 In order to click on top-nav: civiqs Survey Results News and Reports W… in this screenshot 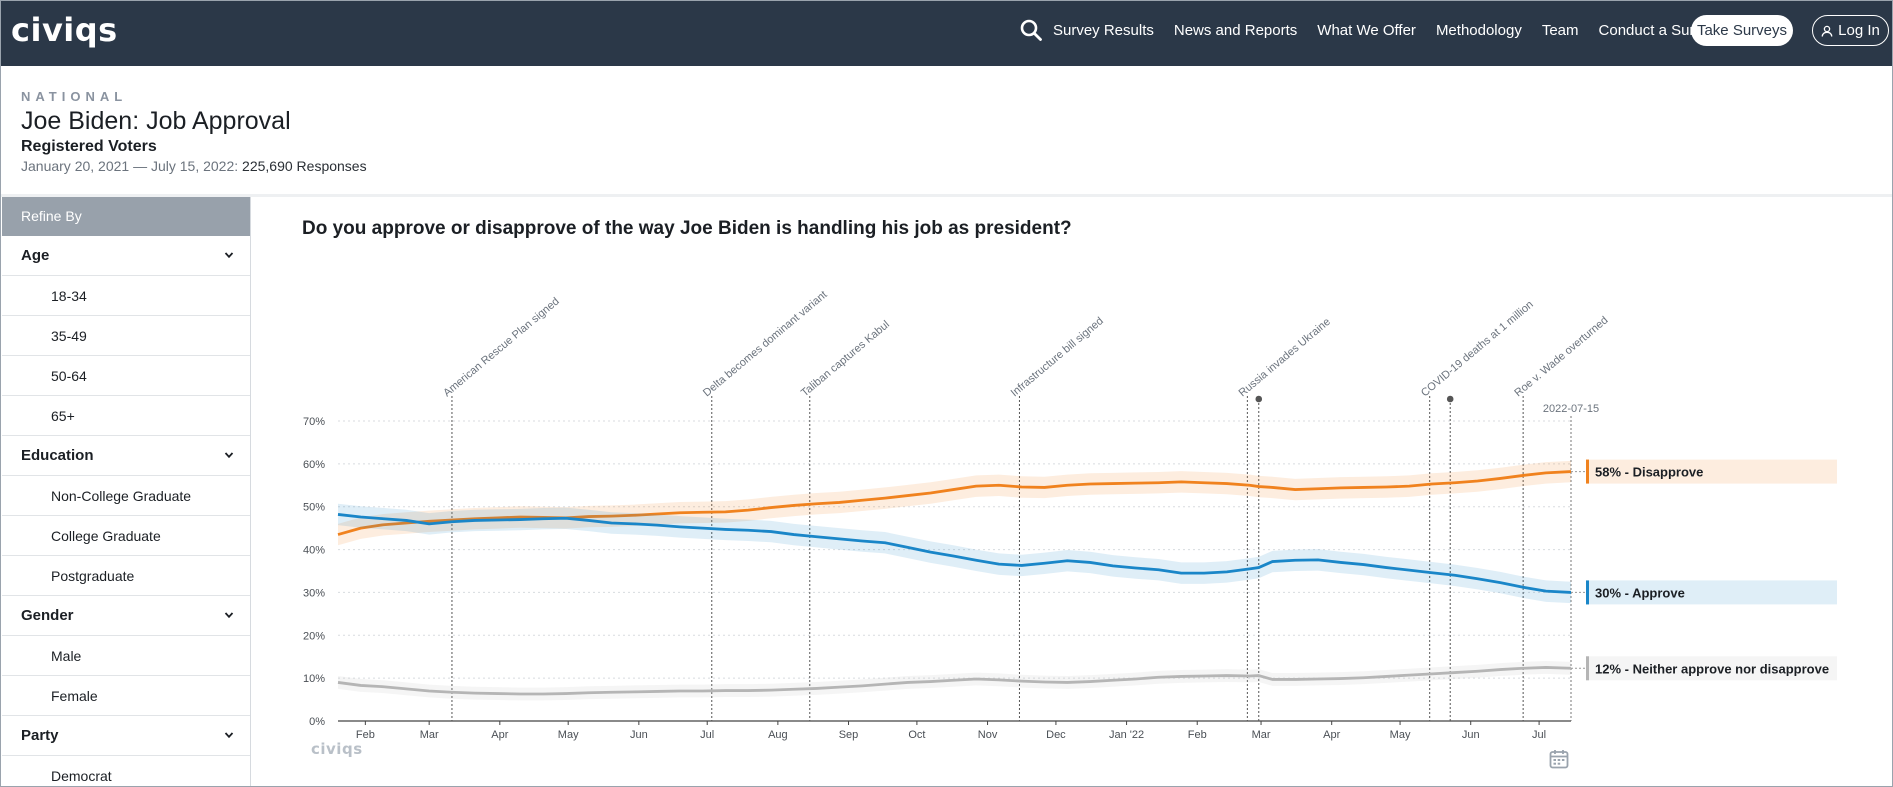, I will do `click(946, 33)`.